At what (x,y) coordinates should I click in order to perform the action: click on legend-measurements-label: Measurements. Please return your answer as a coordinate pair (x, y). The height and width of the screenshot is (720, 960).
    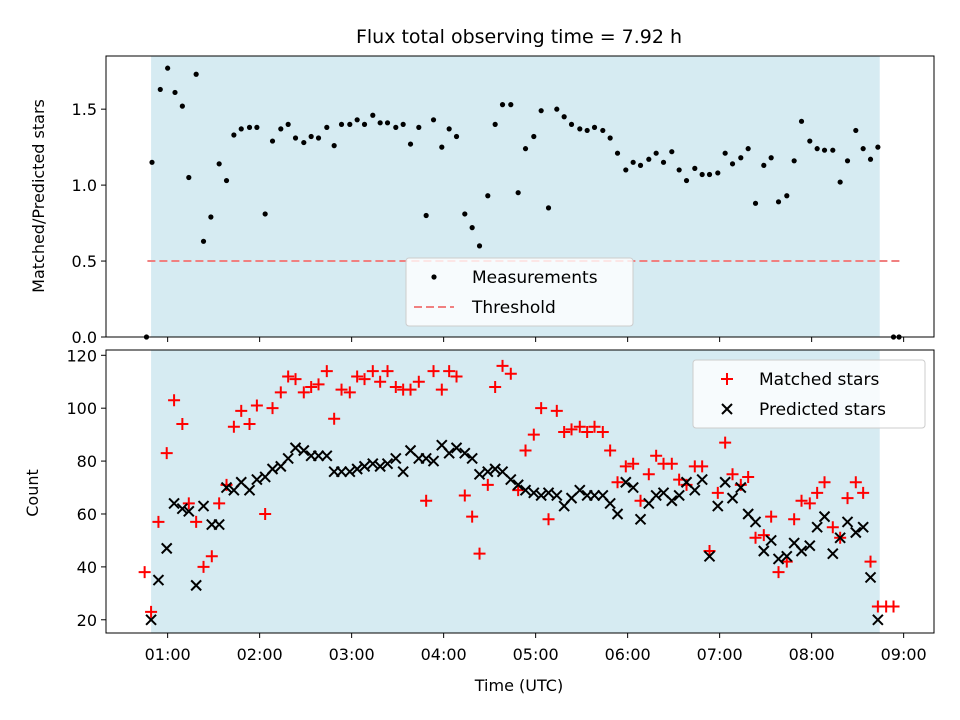
    Looking at the image, I should click on (535, 278).